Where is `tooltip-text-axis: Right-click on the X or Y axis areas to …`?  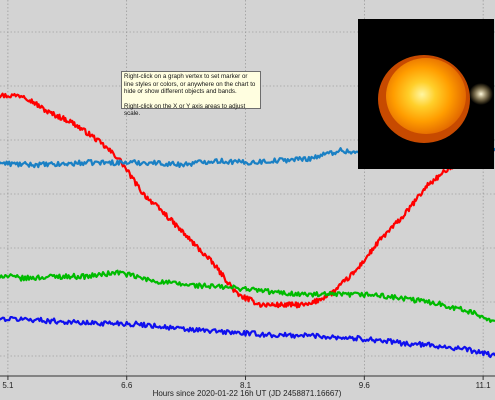
tooltip-text-axis: Right-click on the X or Y axis areas to … is located at coordinates (185, 110).